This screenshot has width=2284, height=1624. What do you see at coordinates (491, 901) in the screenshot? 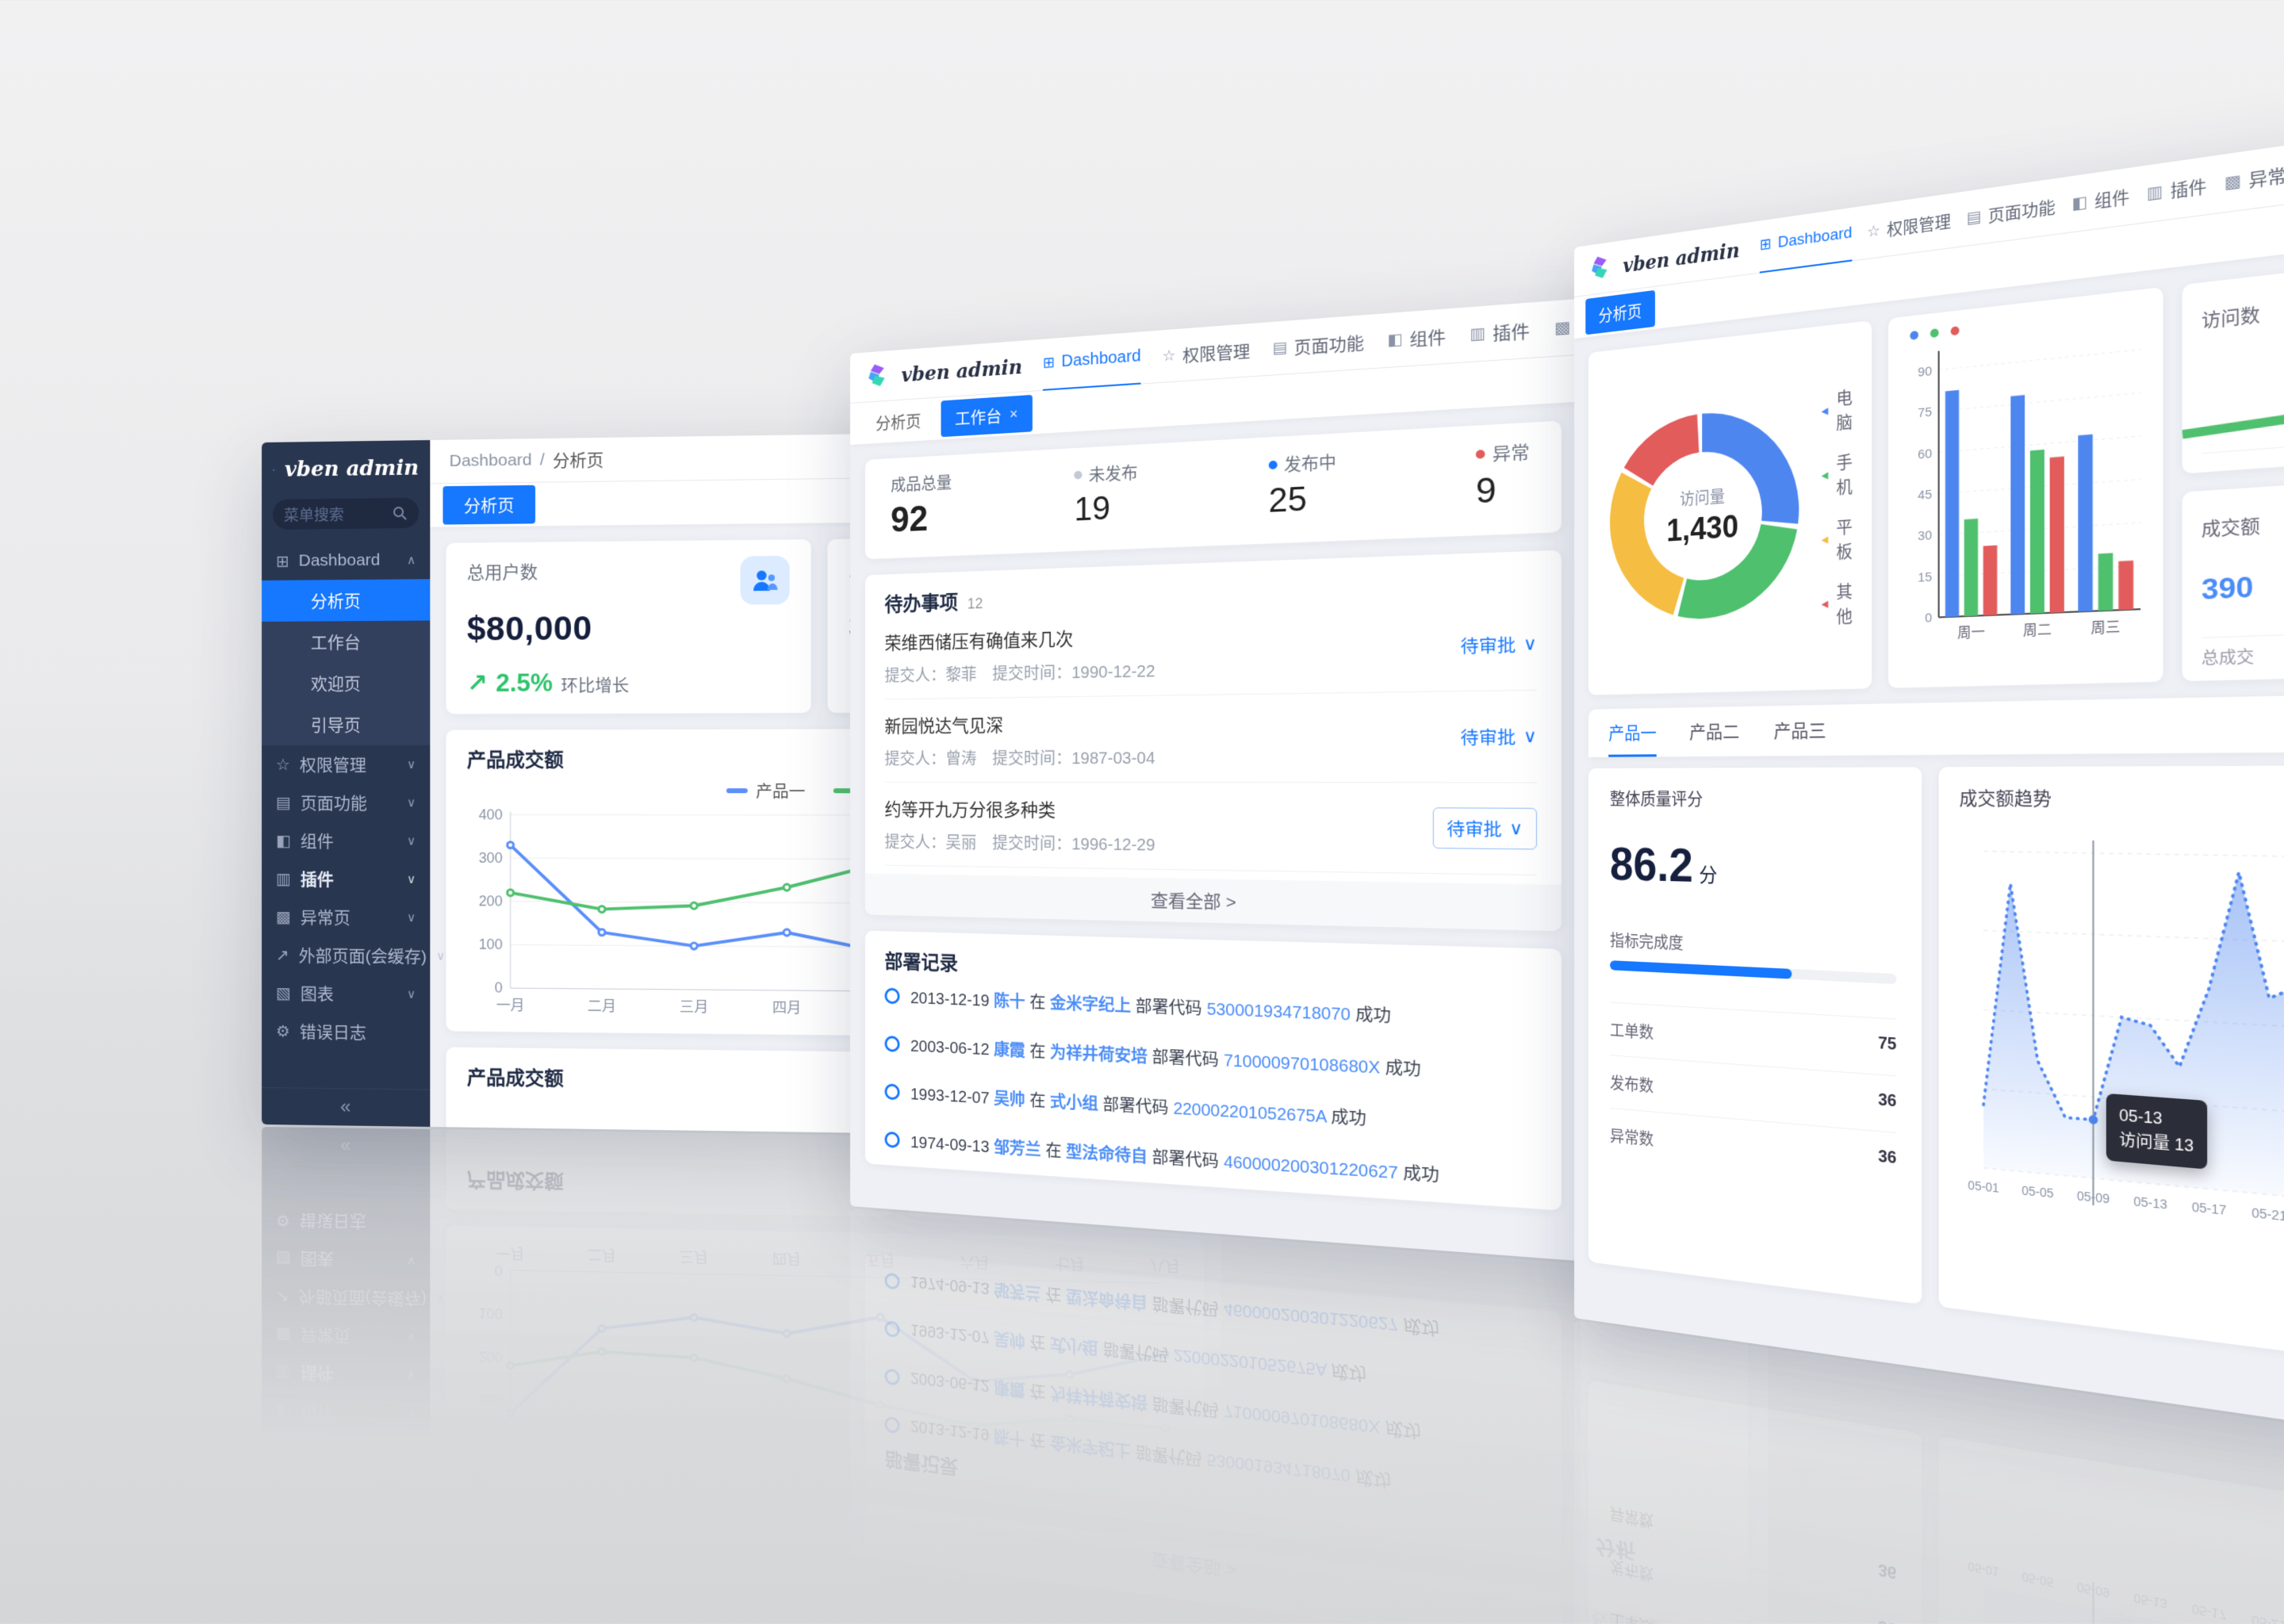
I see `svg-text: 200` at bounding box center [491, 901].